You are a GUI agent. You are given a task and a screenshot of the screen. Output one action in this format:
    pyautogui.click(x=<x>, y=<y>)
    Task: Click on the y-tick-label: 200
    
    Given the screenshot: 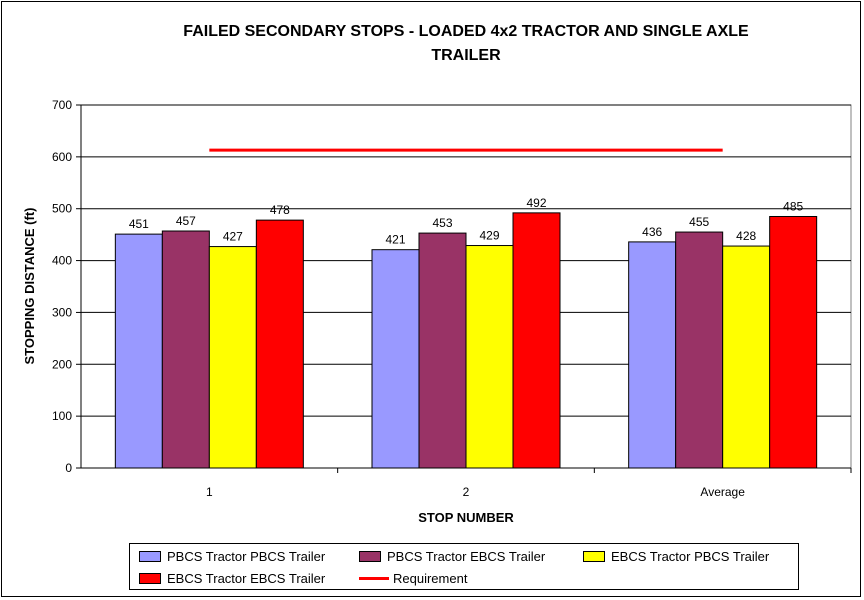 What is the action you would take?
    pyautogui.click(x=62, y=364)
    